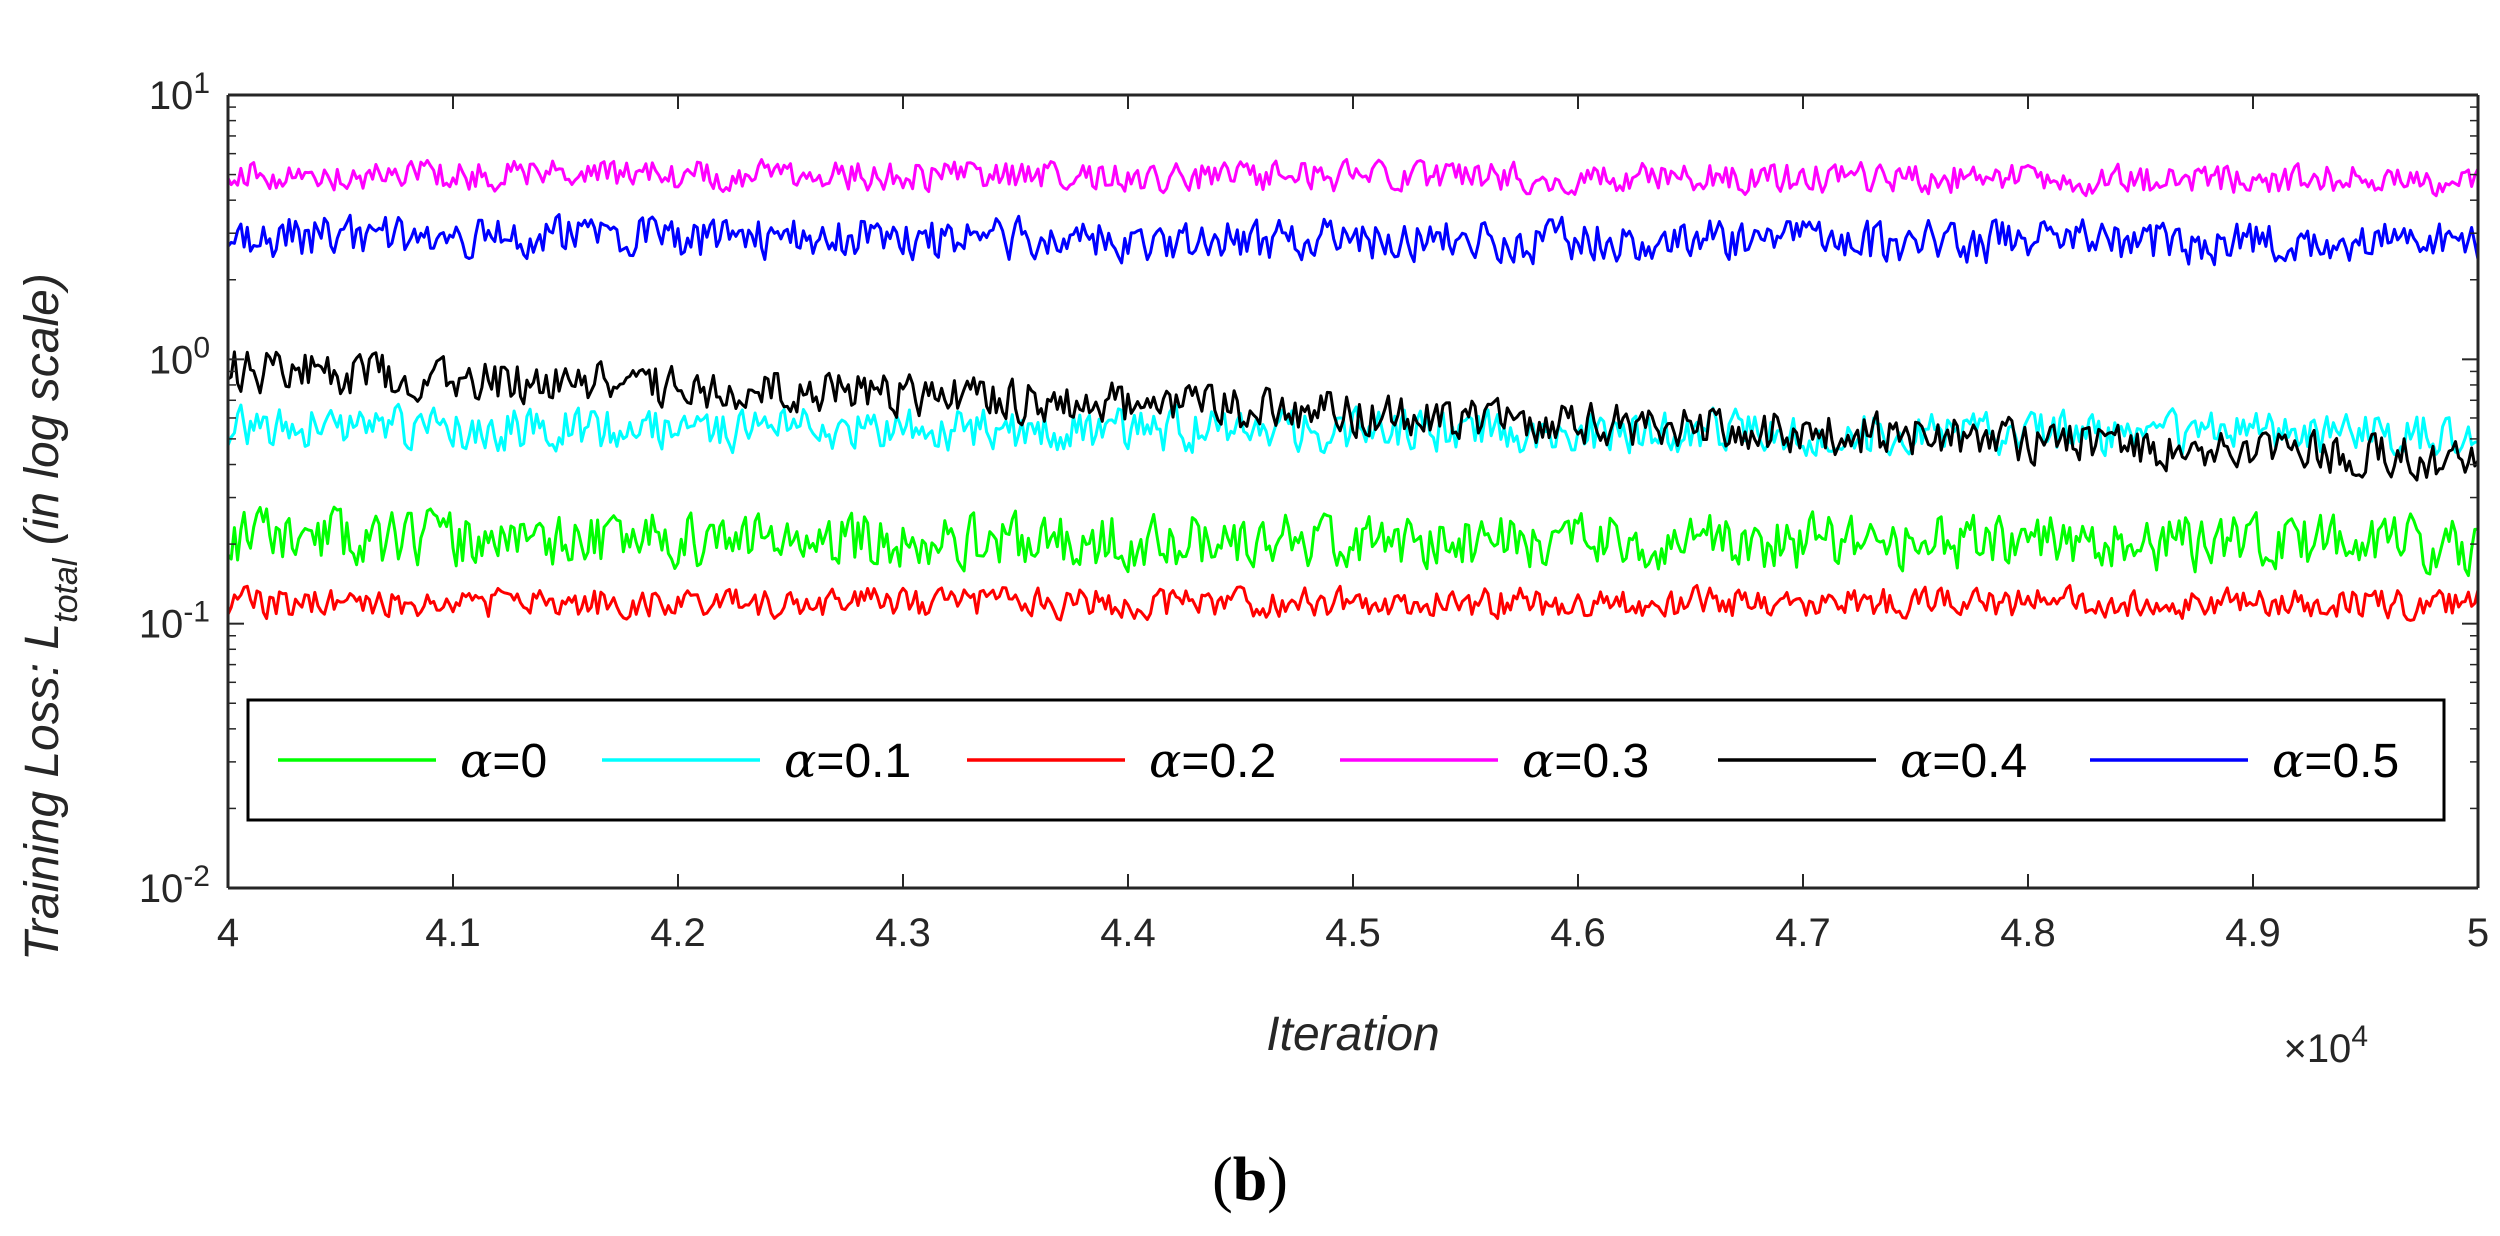 This screenshot has width=2500, height=1236. I want to click on x-tick-label: 4.1, so click(453, 933).